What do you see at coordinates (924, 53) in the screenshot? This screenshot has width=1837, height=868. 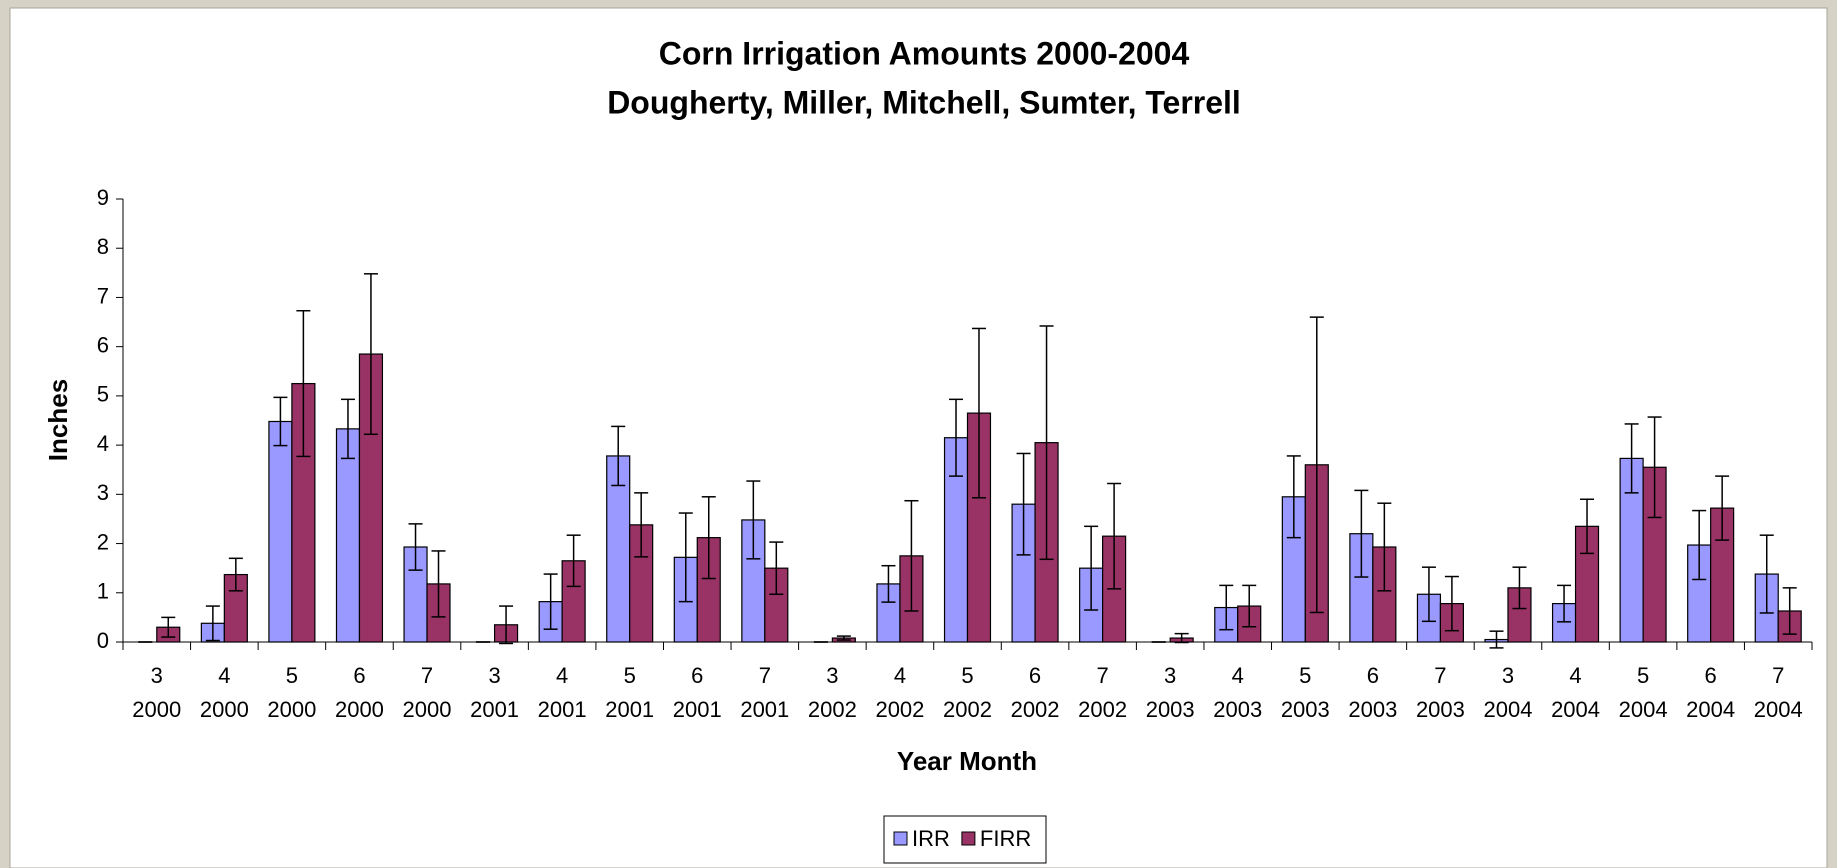 I see `chart-title: Corn Irrigation Amounts 2000-2004` at bounding box center [924, 53].